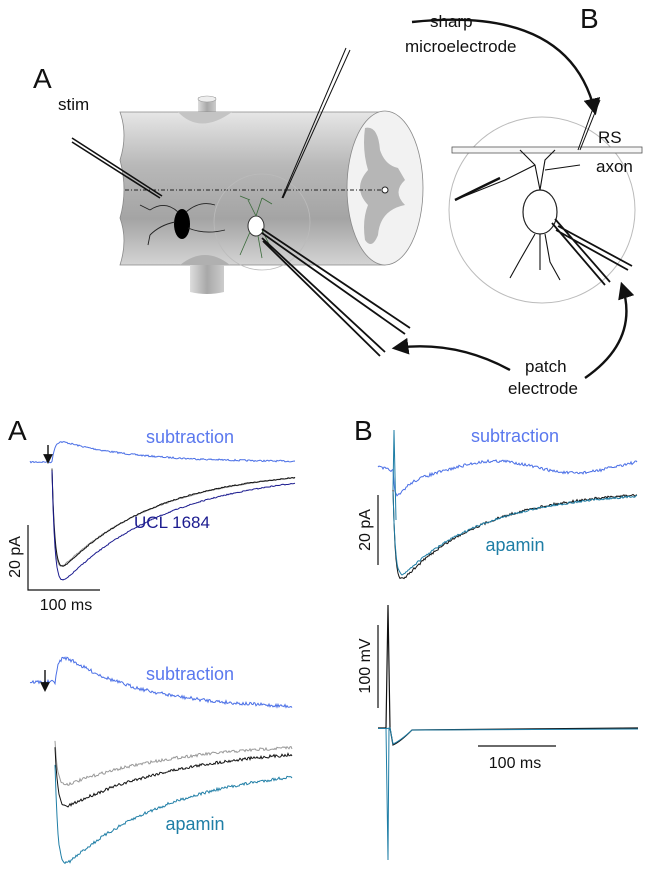  Describe the element at coordinates (614, 166) in the screenshot. I see `label: axon` at that location.